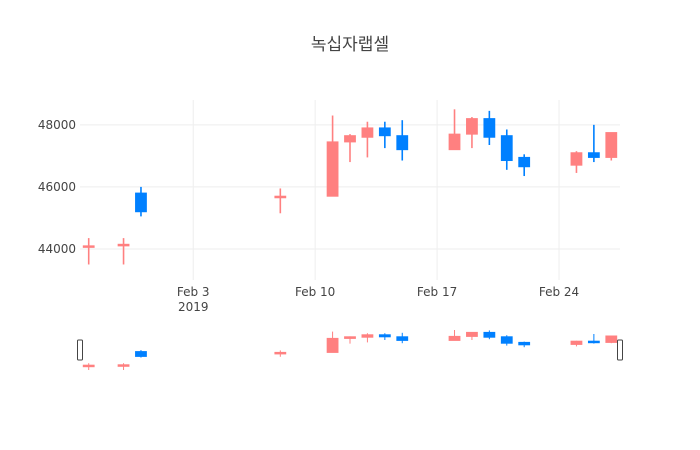  Describe the element at coordinates (350, 45) in the screenshot. I see `chart-title: 녹십자랩셀` at that location.